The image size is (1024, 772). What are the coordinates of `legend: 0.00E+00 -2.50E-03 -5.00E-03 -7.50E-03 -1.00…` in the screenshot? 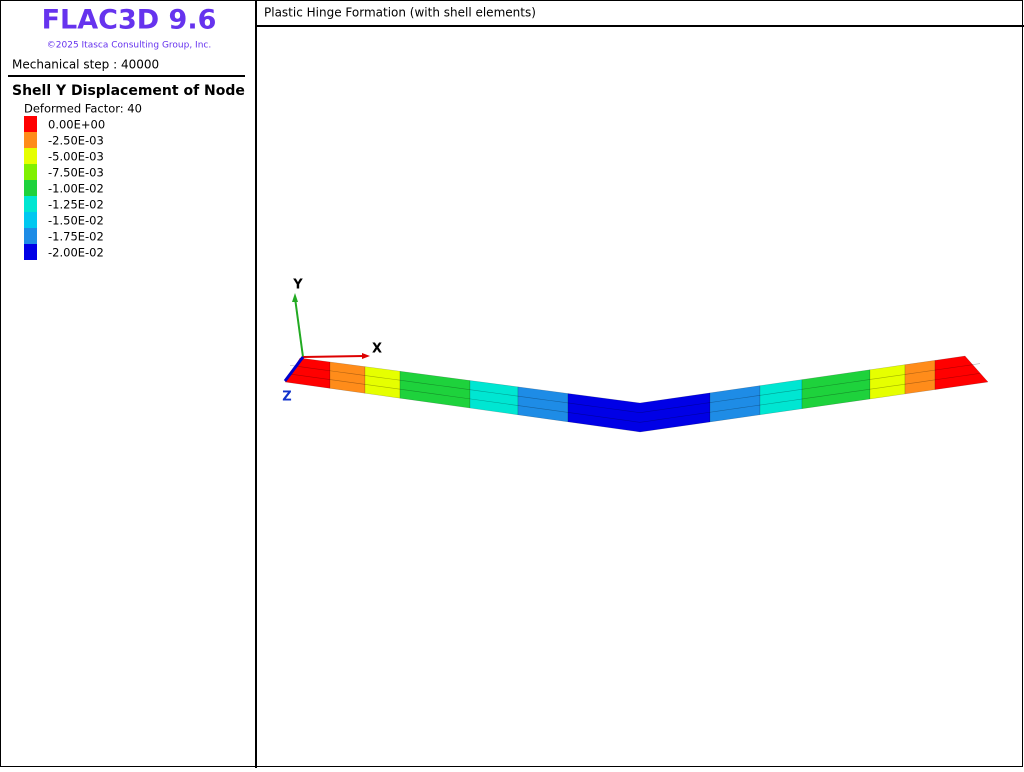 It's located at (64, 188).